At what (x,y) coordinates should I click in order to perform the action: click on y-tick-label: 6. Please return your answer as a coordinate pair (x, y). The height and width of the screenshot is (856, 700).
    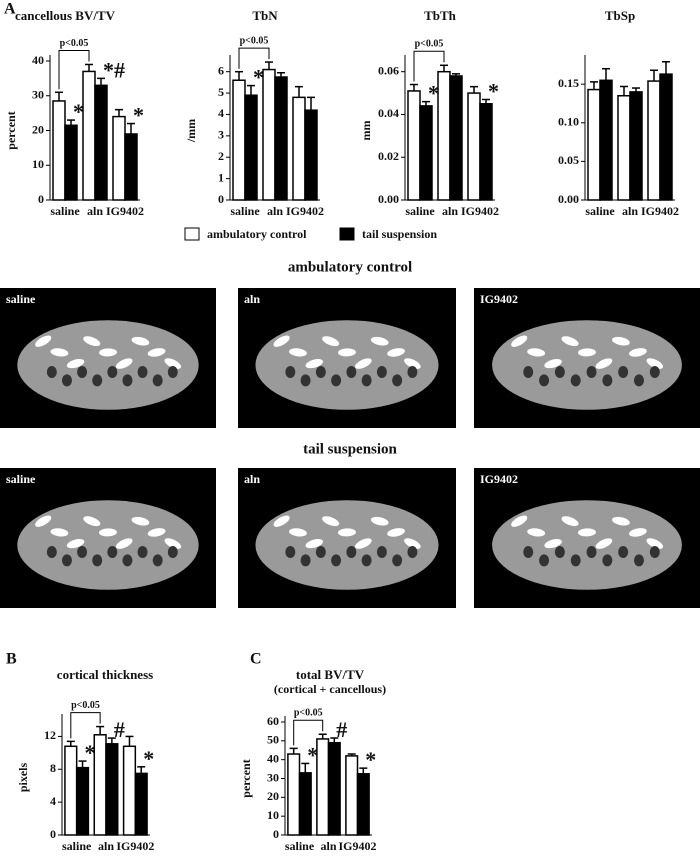
    Looking at the image, I should click on (221, 70).